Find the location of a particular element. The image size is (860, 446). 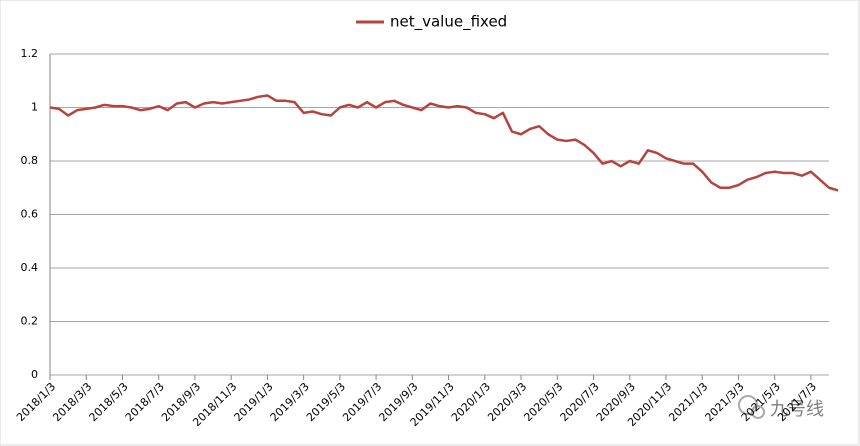

y-tick-label: 0.2 is located at coordinates (30, 321).